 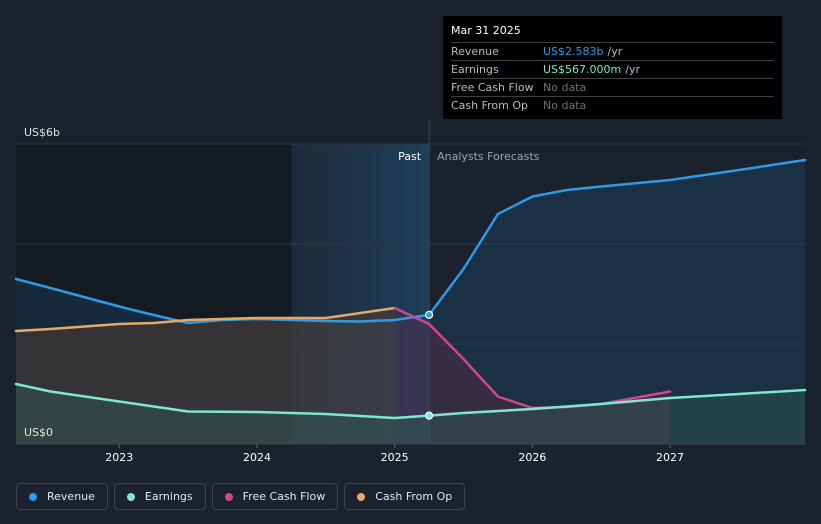 I want to click on past-highlight-region, so click(x=360, y=294).